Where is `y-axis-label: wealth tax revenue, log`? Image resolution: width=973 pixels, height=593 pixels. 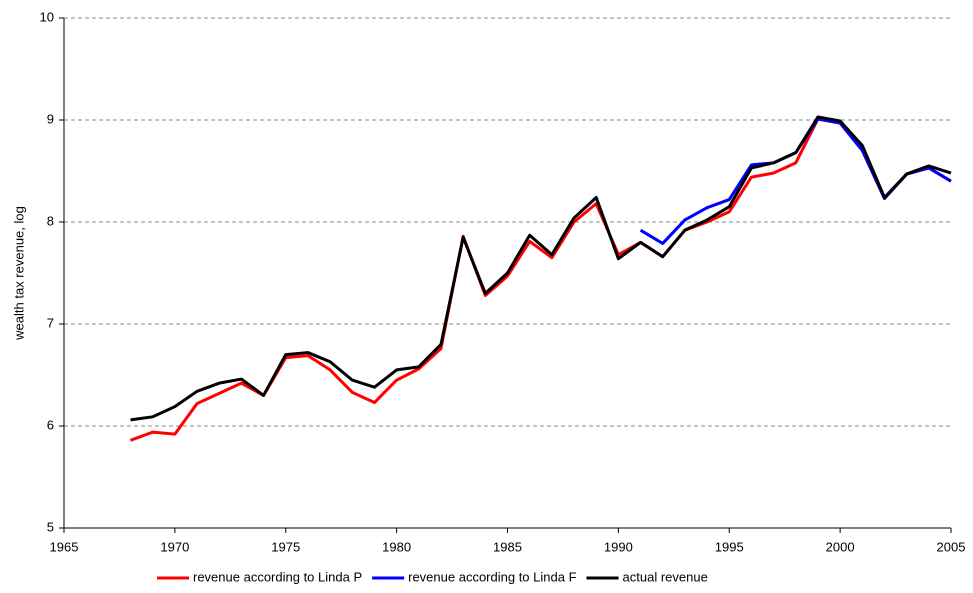 y-axis-label: wealth tax revenue, log is located at coordinates (18, 273).